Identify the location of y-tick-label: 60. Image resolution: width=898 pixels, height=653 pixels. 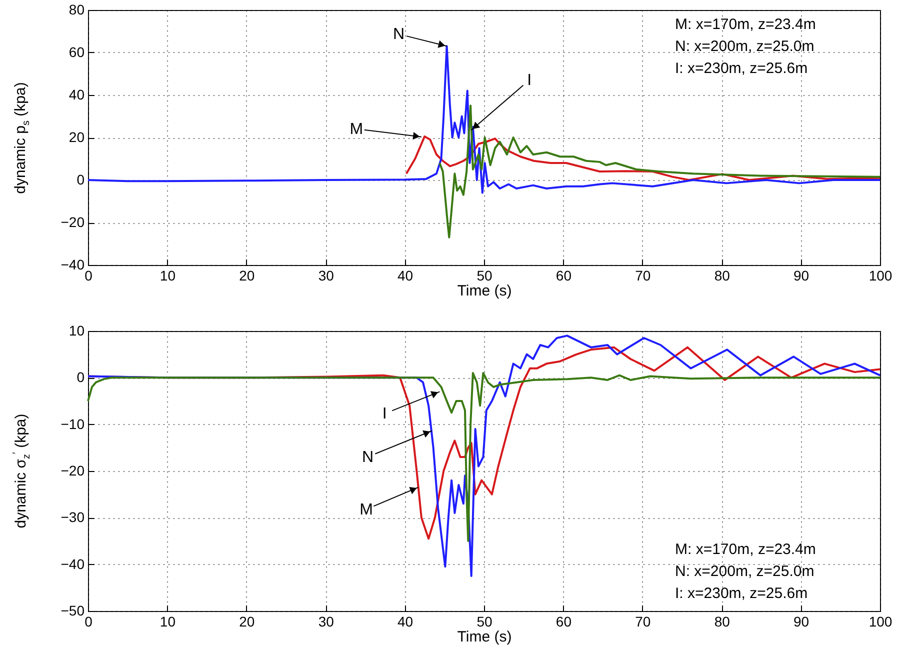
(76, 52).